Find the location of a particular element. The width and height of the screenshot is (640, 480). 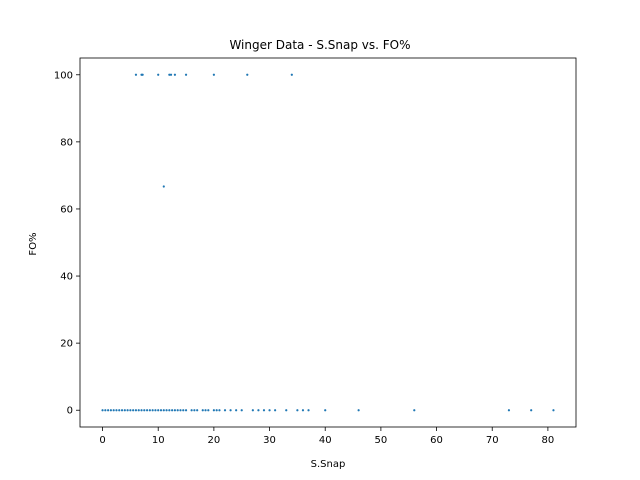

x-tick-label: 50 is located at coordinates (381, 440).